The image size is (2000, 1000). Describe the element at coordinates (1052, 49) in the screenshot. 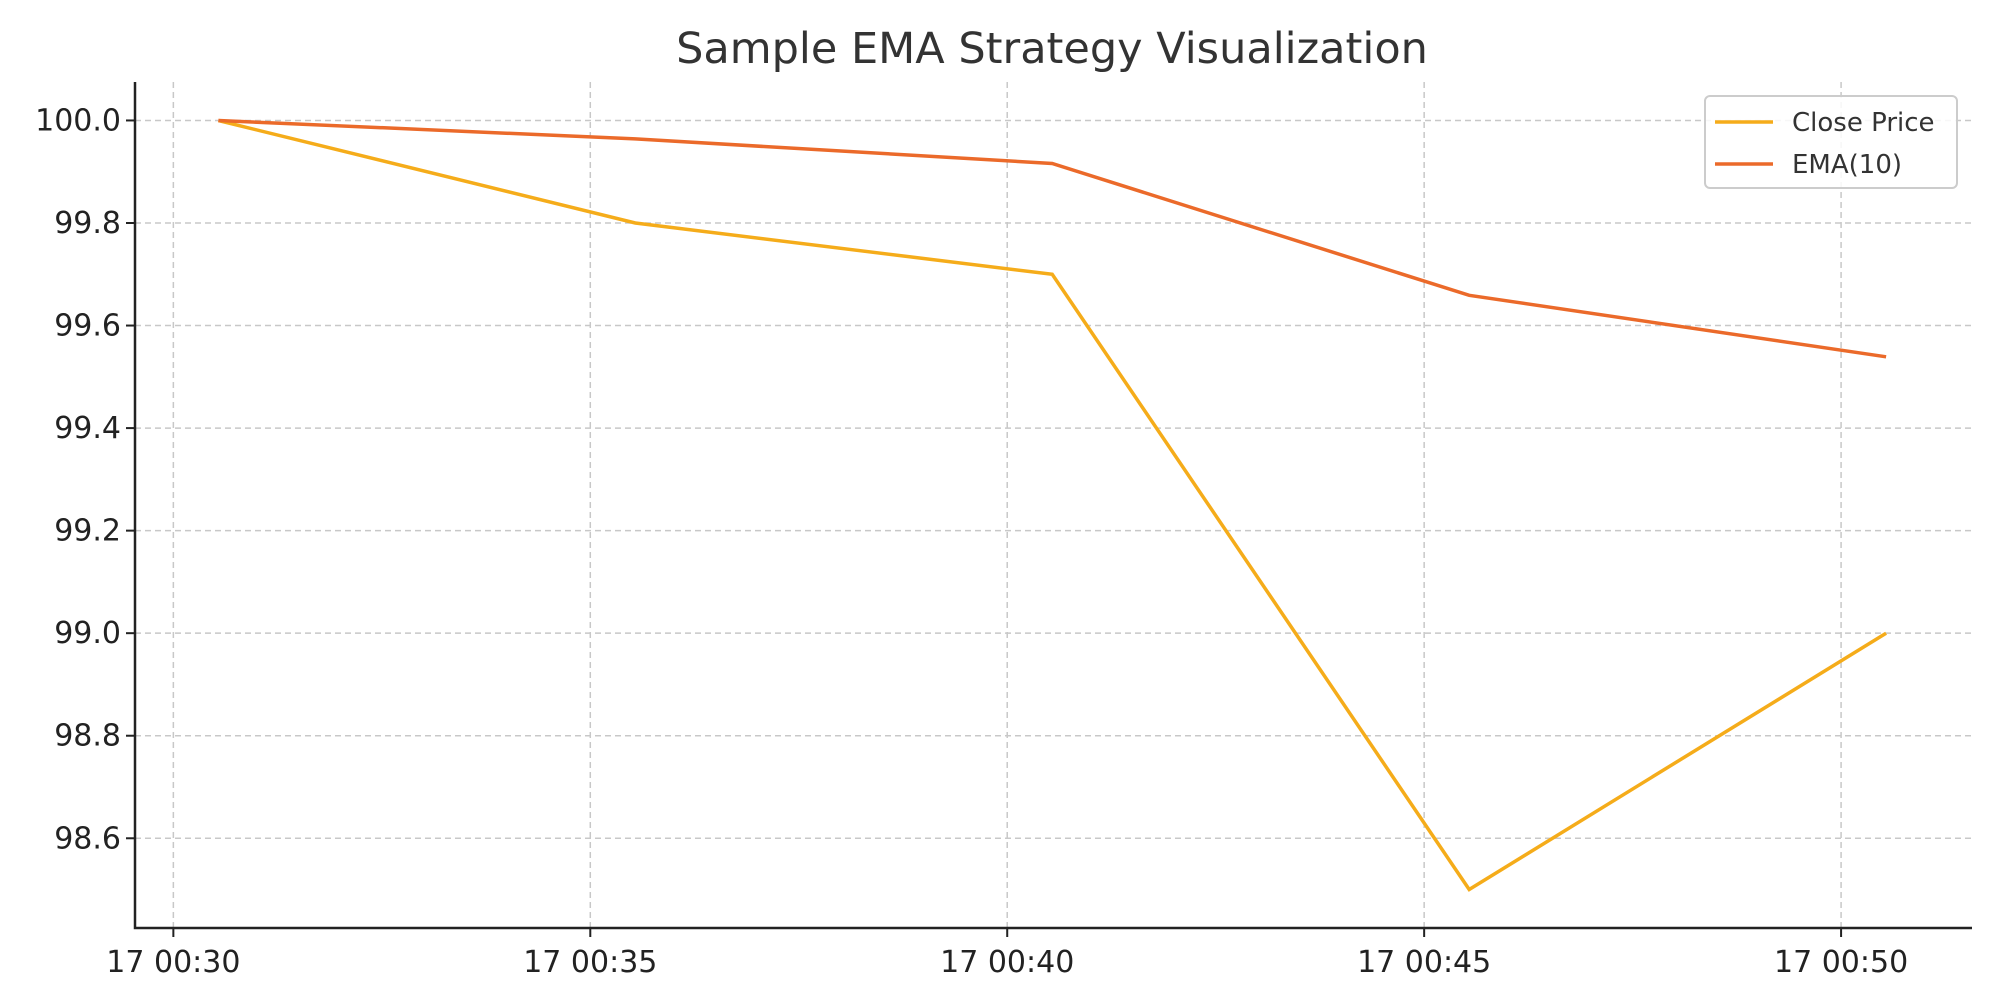

I see `chart-title: Sample EMA Strategy Visualization` at that location.